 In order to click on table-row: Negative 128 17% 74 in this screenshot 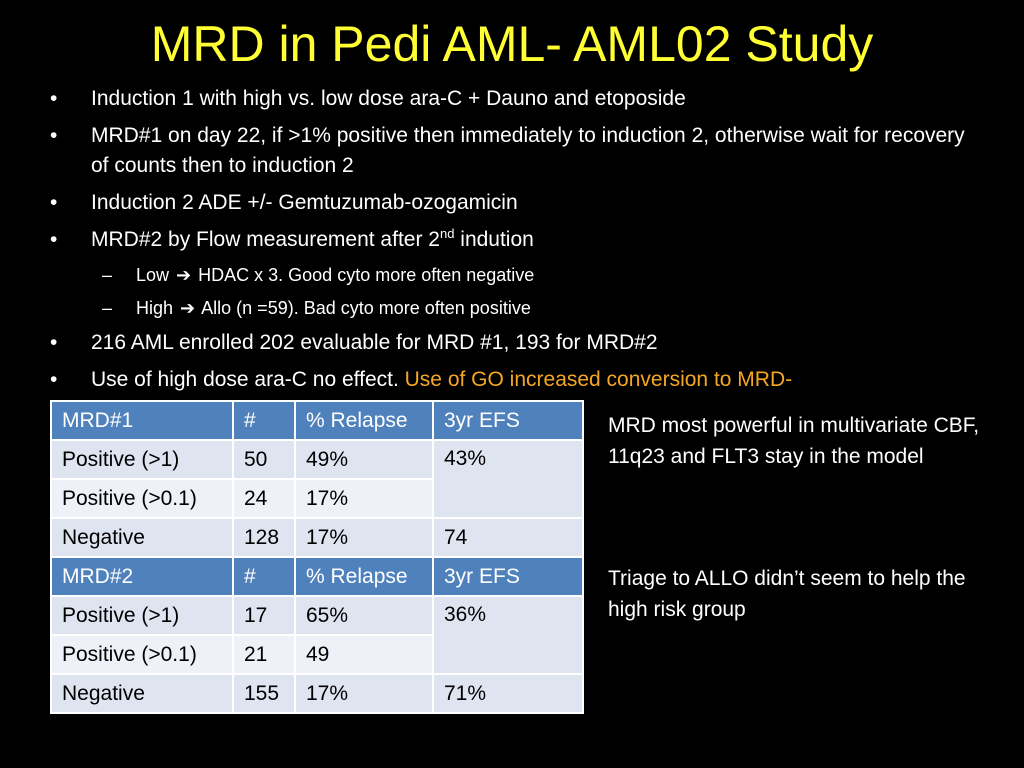, I will do `click(317, 537)`.